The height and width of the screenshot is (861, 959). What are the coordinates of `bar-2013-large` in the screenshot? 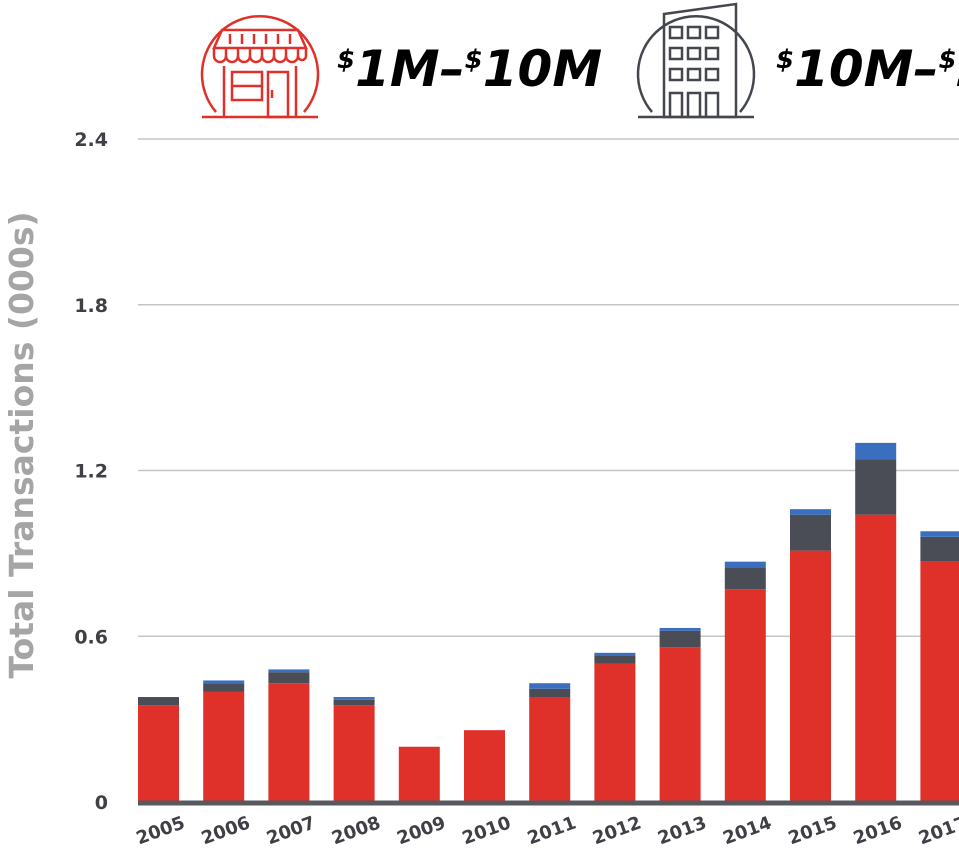 It's located at (680, 629).